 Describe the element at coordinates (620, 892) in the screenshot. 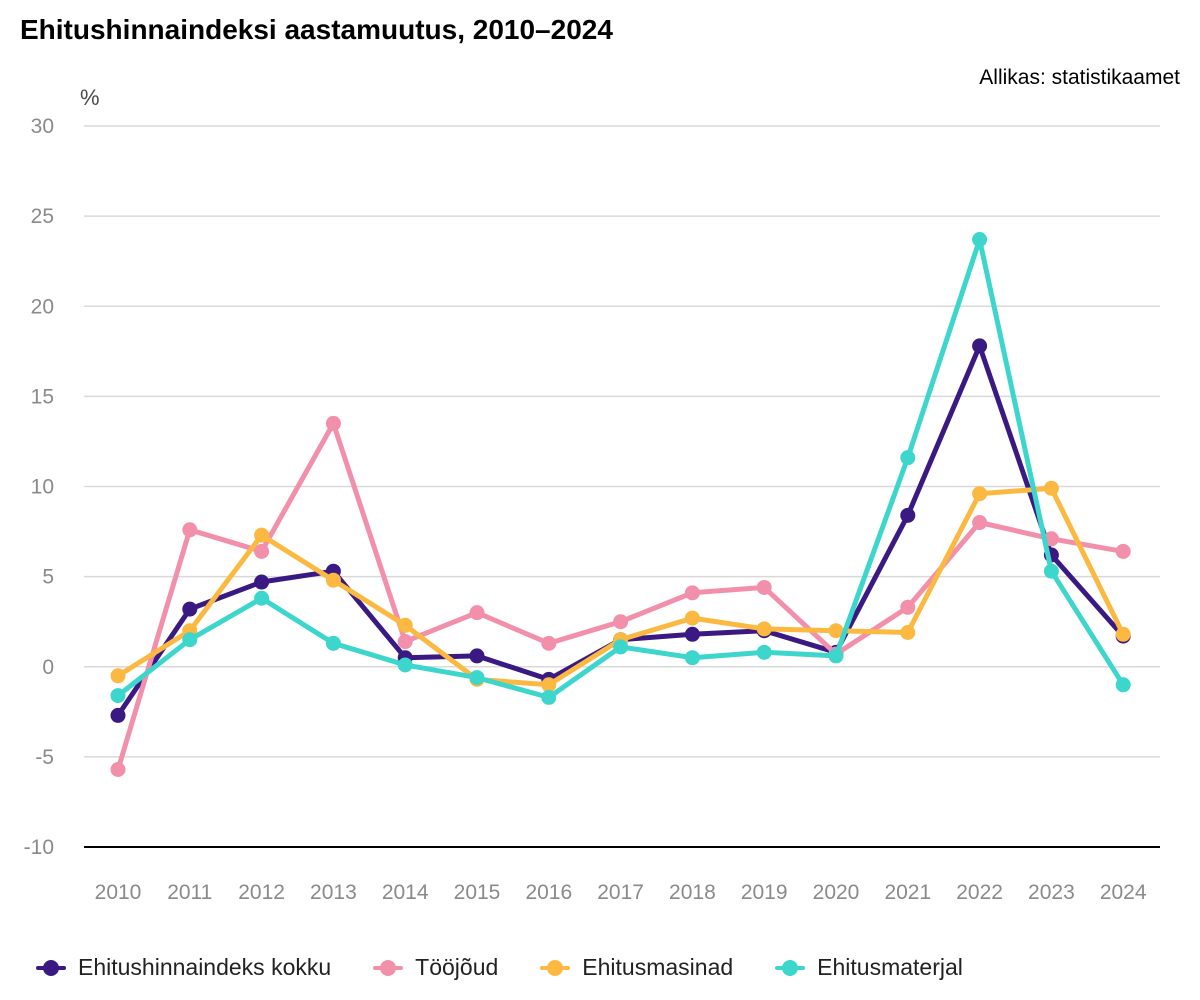

I see `x-tick-label: 2017` at that location.